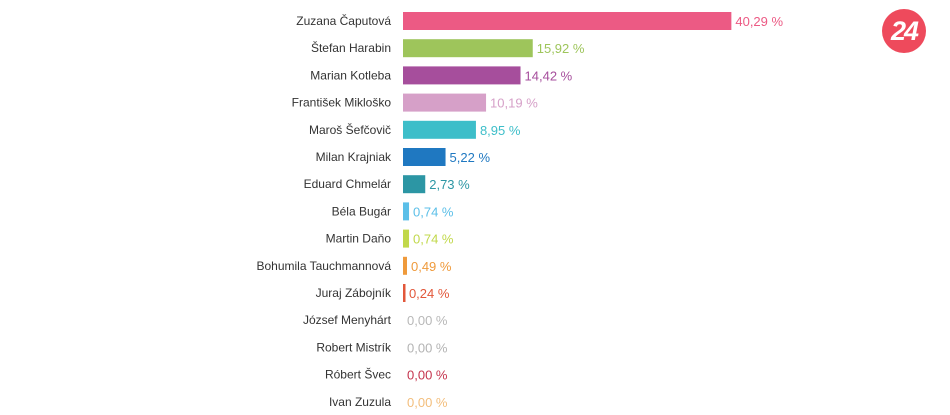  Describe the element at coordinates (354, 293) in the screenshot. I see `category-label: Juraj Zábojník` at that location.